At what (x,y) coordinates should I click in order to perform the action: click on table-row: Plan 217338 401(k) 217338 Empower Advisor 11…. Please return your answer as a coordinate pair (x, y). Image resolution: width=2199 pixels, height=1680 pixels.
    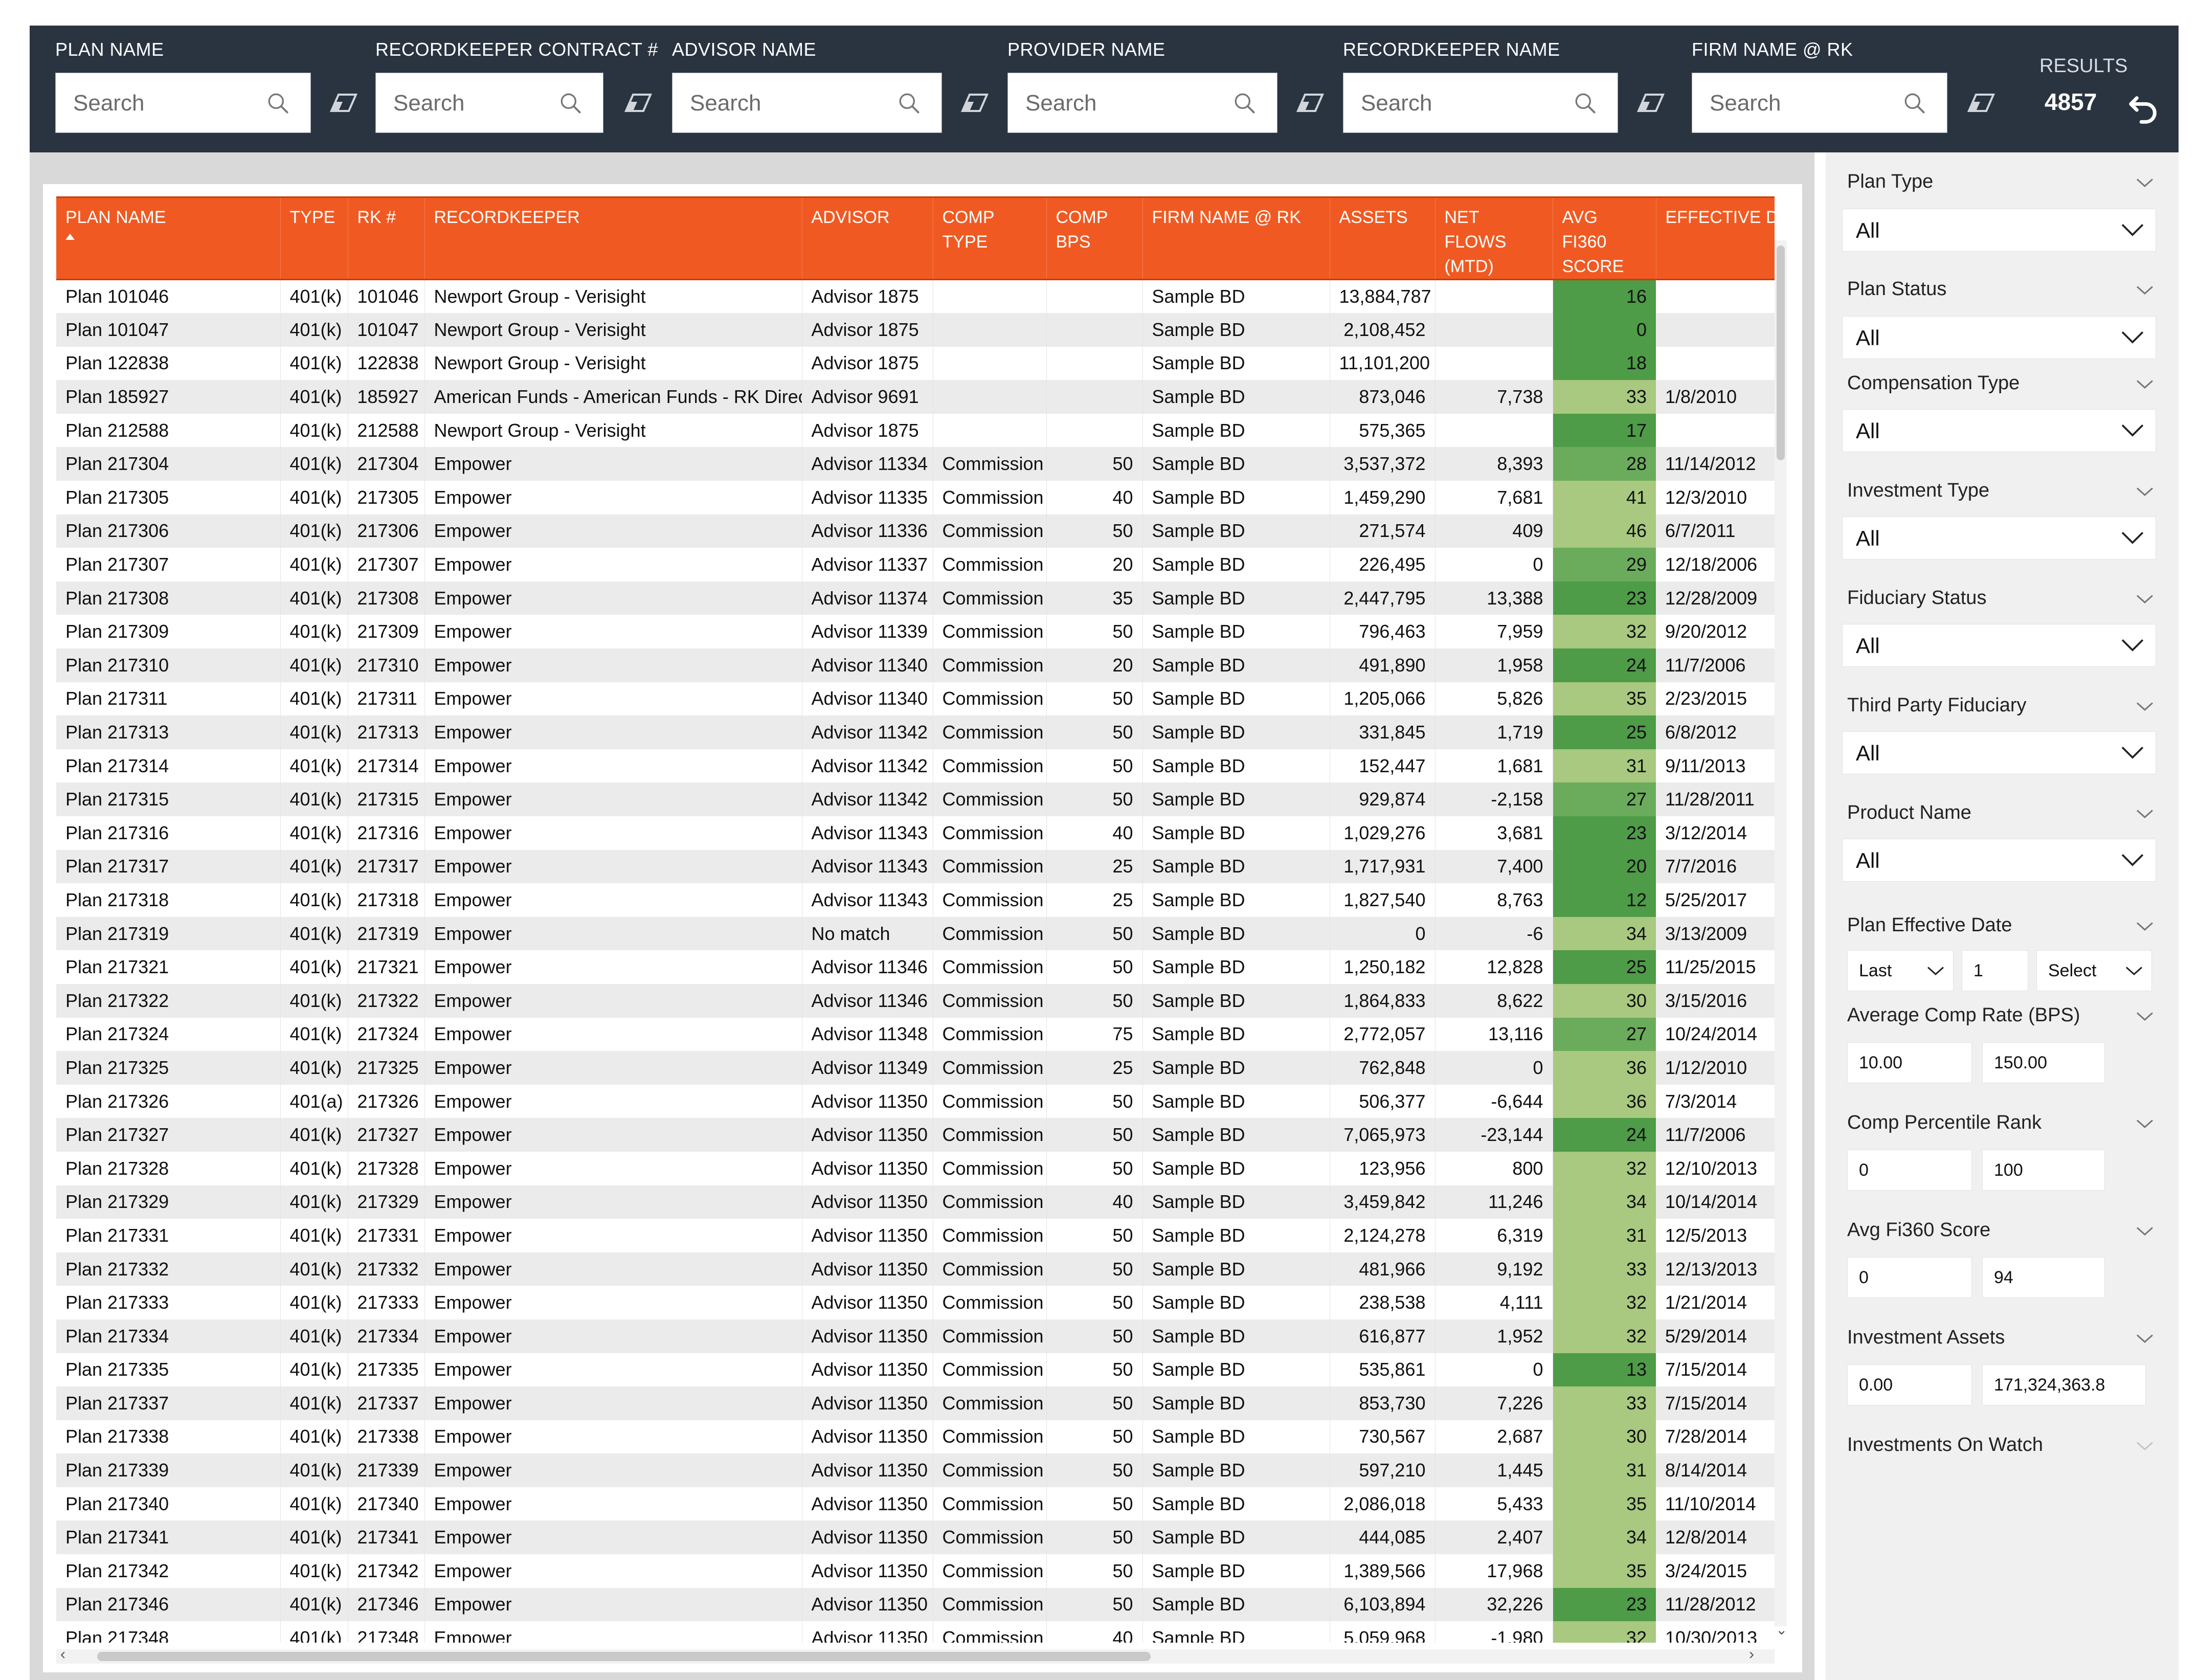
    Looking at the image, I should click on (915, 1437).